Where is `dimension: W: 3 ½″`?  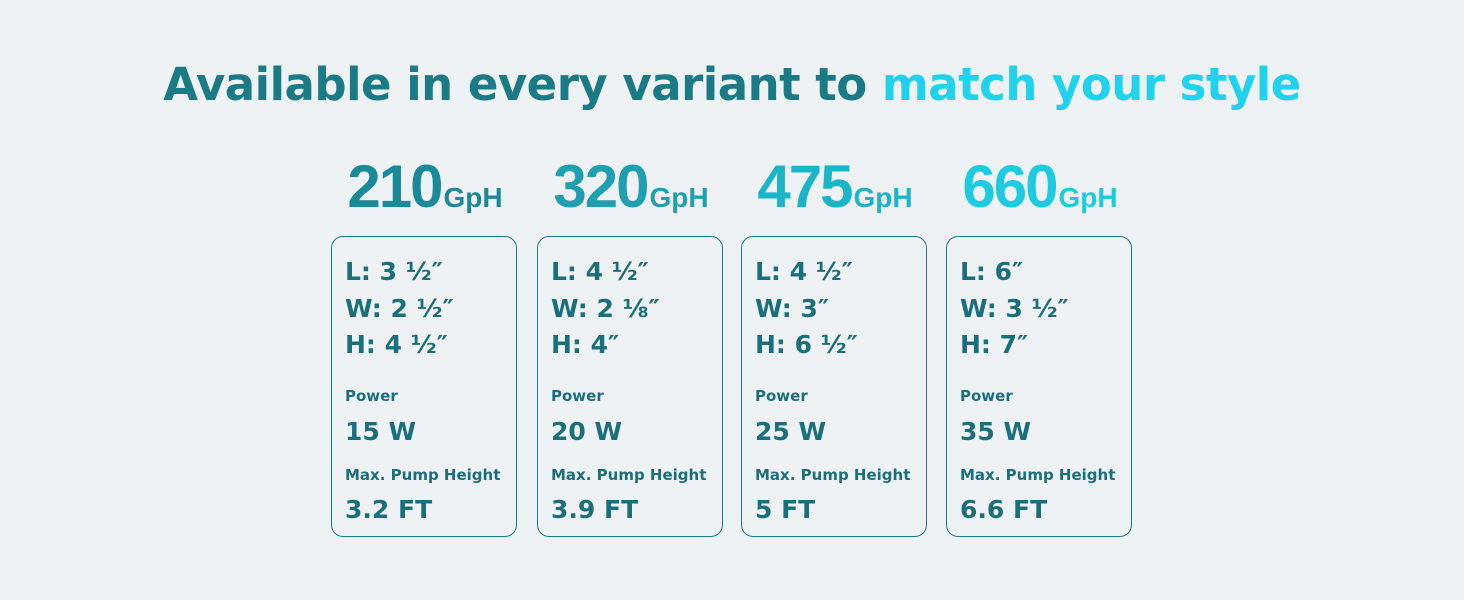 dimension: W: 3 ½″ is located at coordinates (1014, 308).